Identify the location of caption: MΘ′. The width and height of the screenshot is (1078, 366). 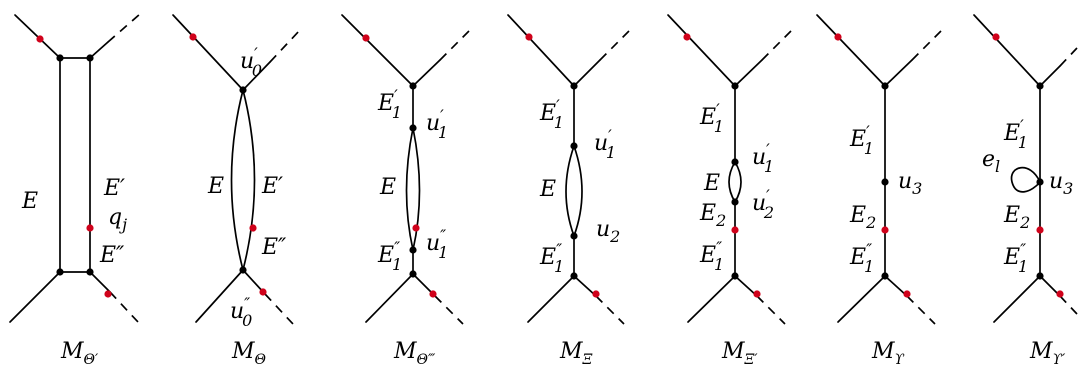
(79, 352).